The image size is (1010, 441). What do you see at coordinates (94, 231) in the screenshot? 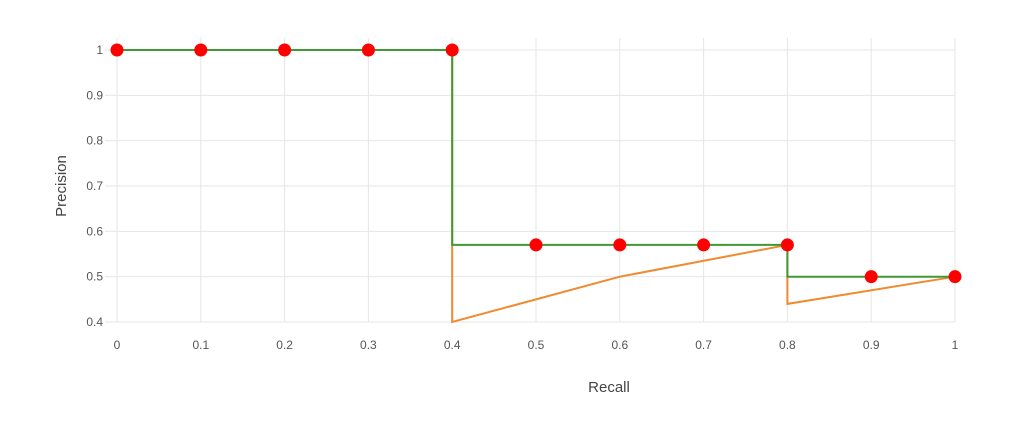
I see `y-tick-label: 0.6` at bounding box center [94, 231].